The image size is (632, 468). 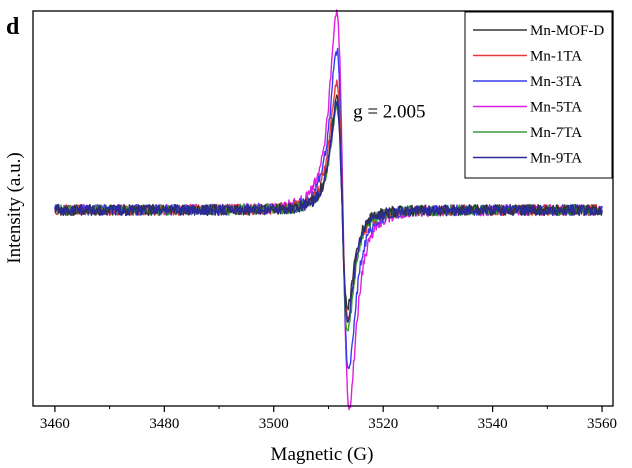 What do you see at coordinates (556, 108) in the screenshot?
I see `legend-label: Mn-5TA` at bounding box center [556, 108].